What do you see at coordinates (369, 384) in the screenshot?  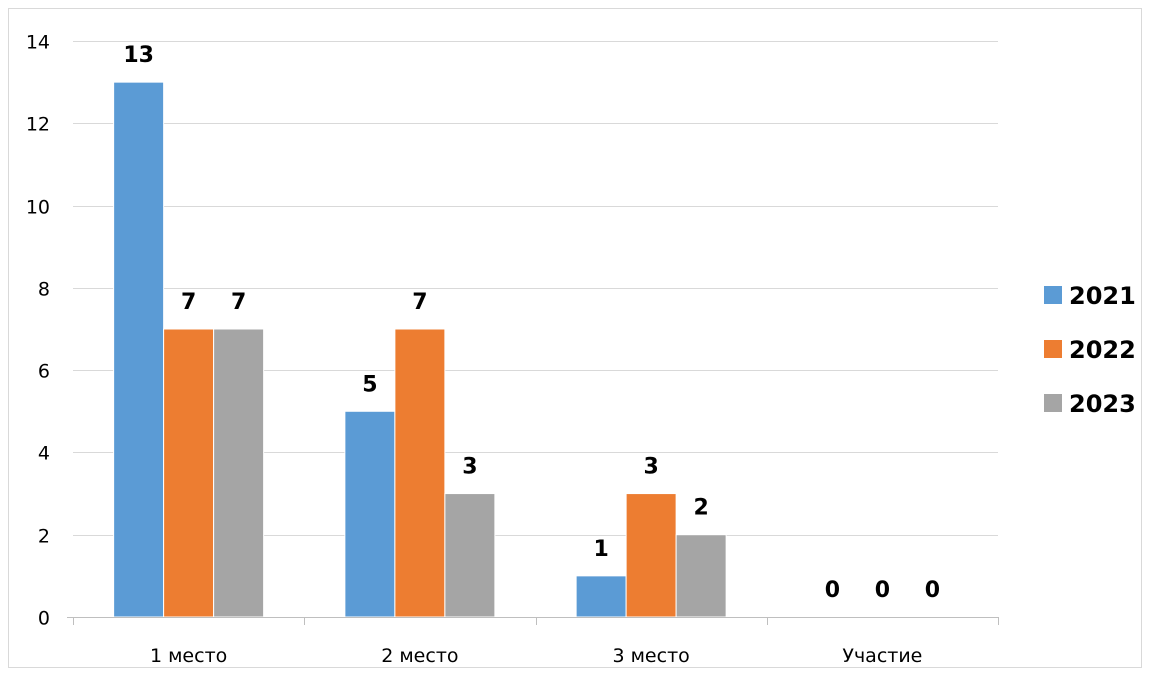 I see `data-label: 5` at bounding box center [369, 384].